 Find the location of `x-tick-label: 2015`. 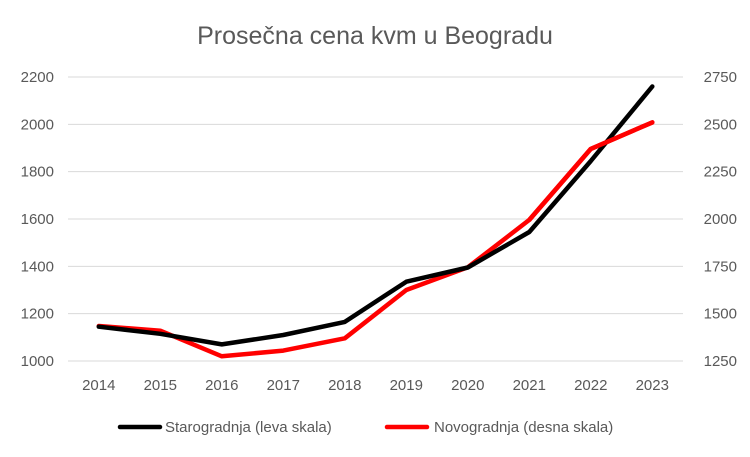

x-tick-label: 2015 is located at coordinates (160, 385).